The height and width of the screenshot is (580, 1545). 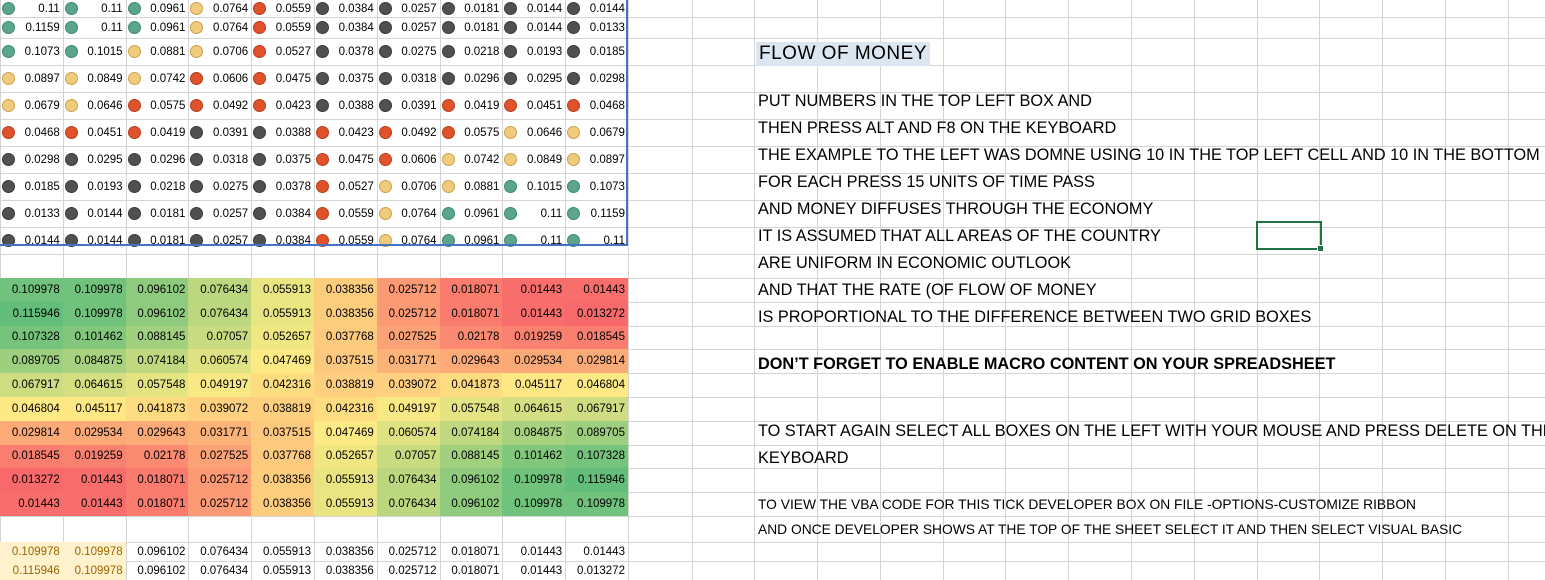 I want to click on color-scale-cell: 0.107328, so click(x=596, y=456).